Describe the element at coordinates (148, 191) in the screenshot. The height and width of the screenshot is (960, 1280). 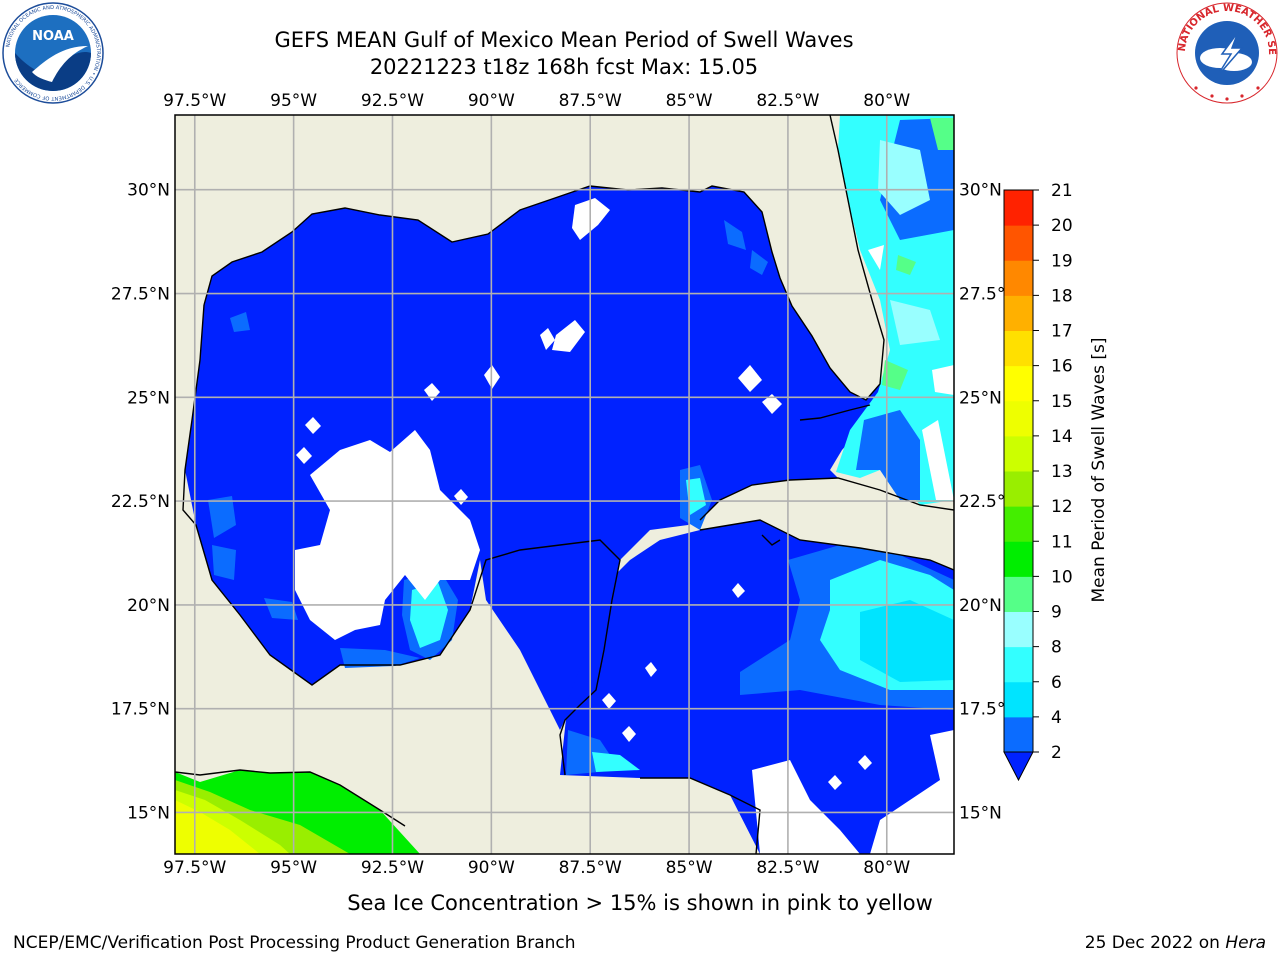
I see `lat-tick-left: 30°N` at that location.